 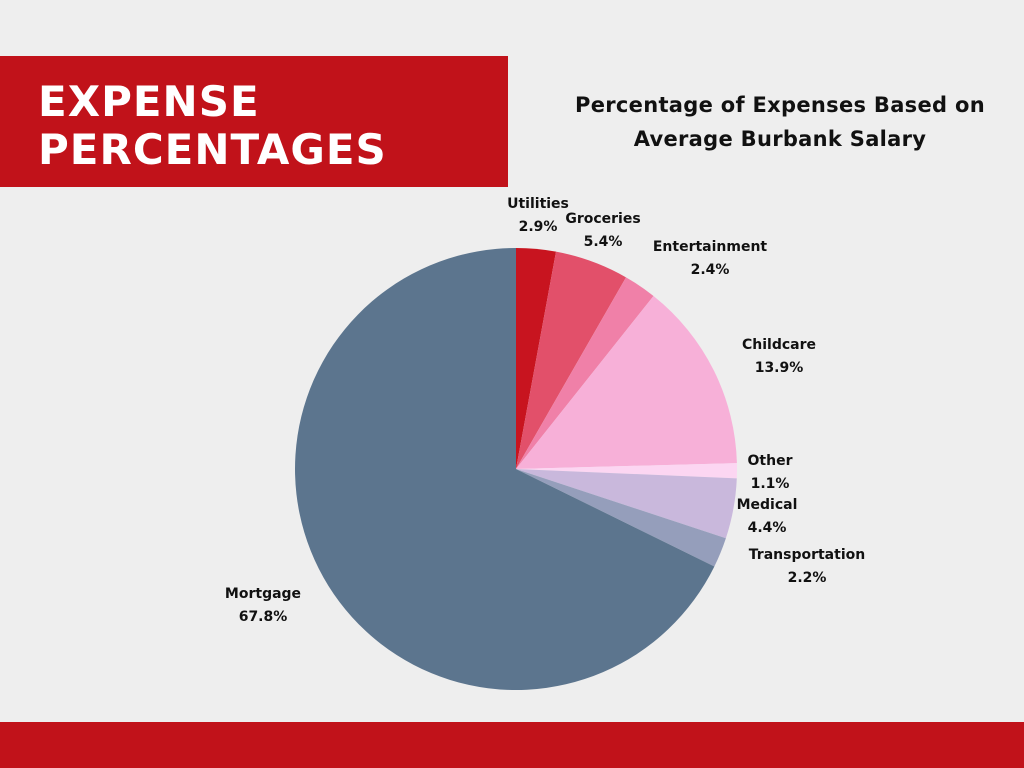 I want to click on slice-value-childcare: 13.9%, so click(x=779, y=368).